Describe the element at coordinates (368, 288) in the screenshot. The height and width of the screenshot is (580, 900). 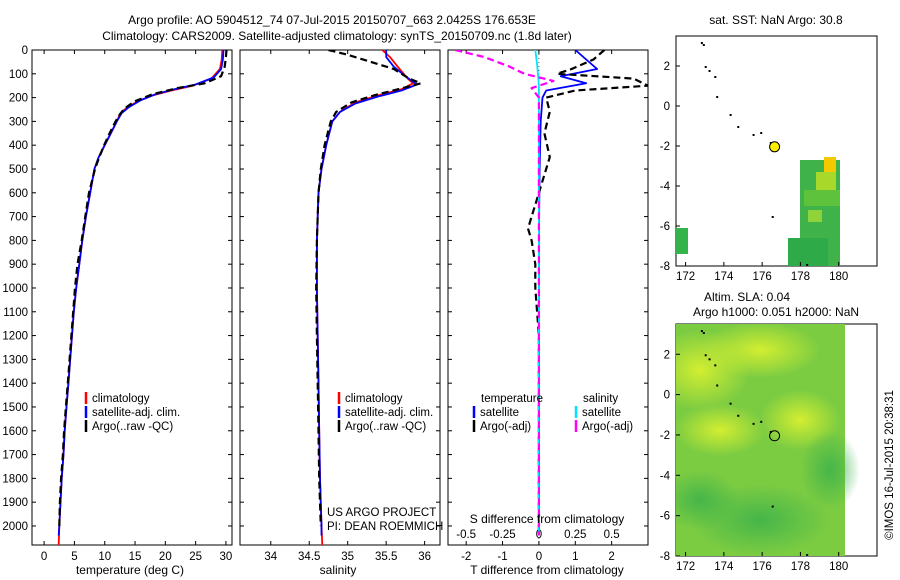
I see `salinity-series-argo-raw-qc-` at that location.